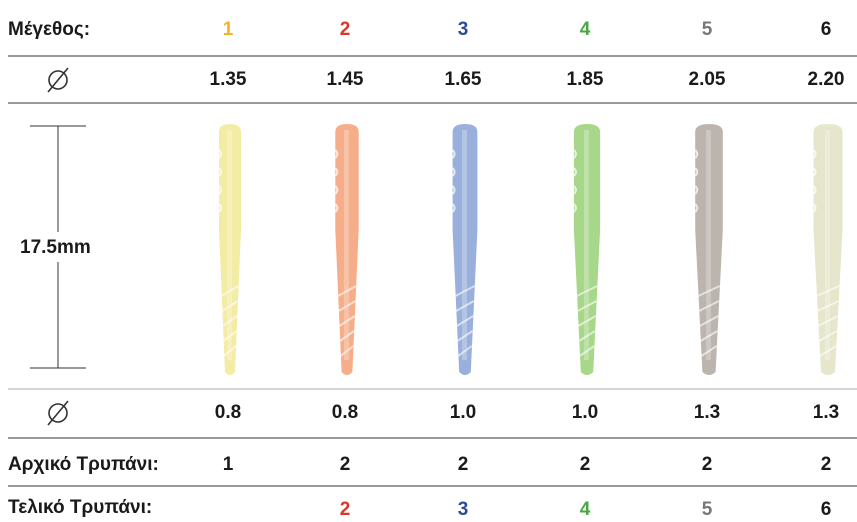 The image size is (857, 522). I want to click on initial-drill-label: Αρχικό Τρυπάνι:, so click(83, 464).